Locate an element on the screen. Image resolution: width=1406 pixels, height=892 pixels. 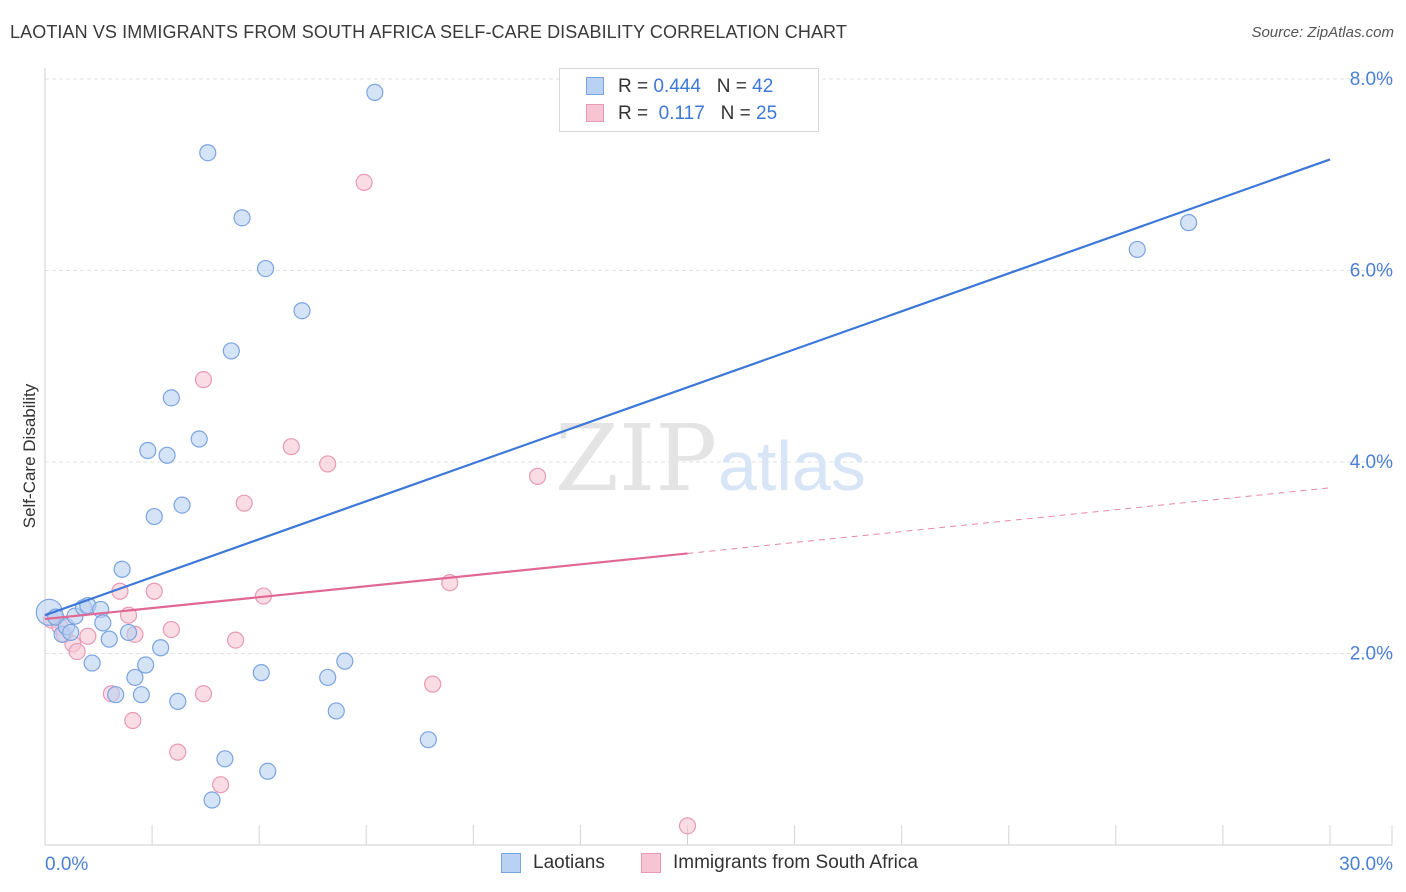
legend-swatch-laotians is located at coordinates (511, 863).